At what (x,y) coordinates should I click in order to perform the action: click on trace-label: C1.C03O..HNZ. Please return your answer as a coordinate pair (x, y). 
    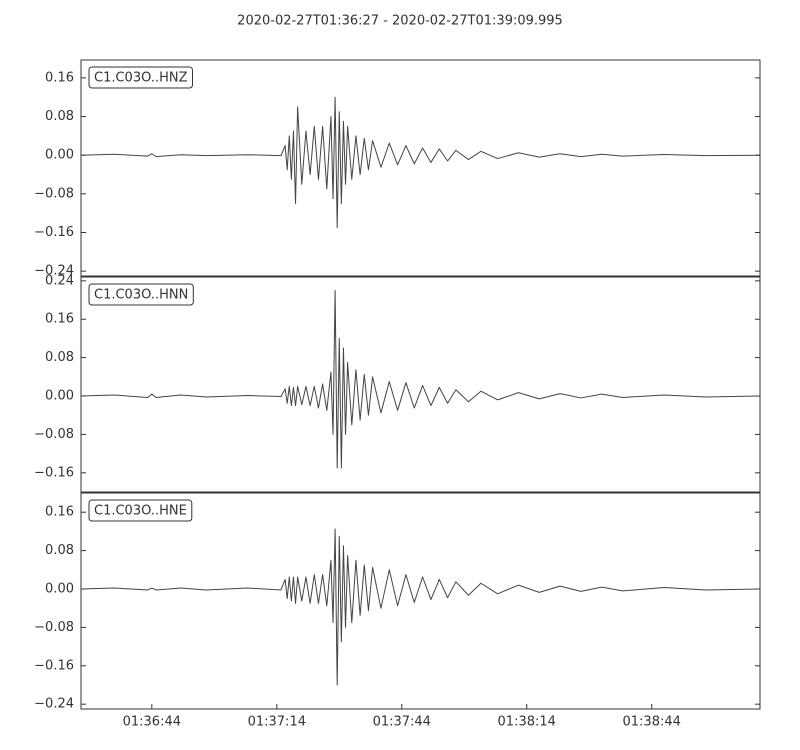
    Looking at the image, I should click on (141, 78).